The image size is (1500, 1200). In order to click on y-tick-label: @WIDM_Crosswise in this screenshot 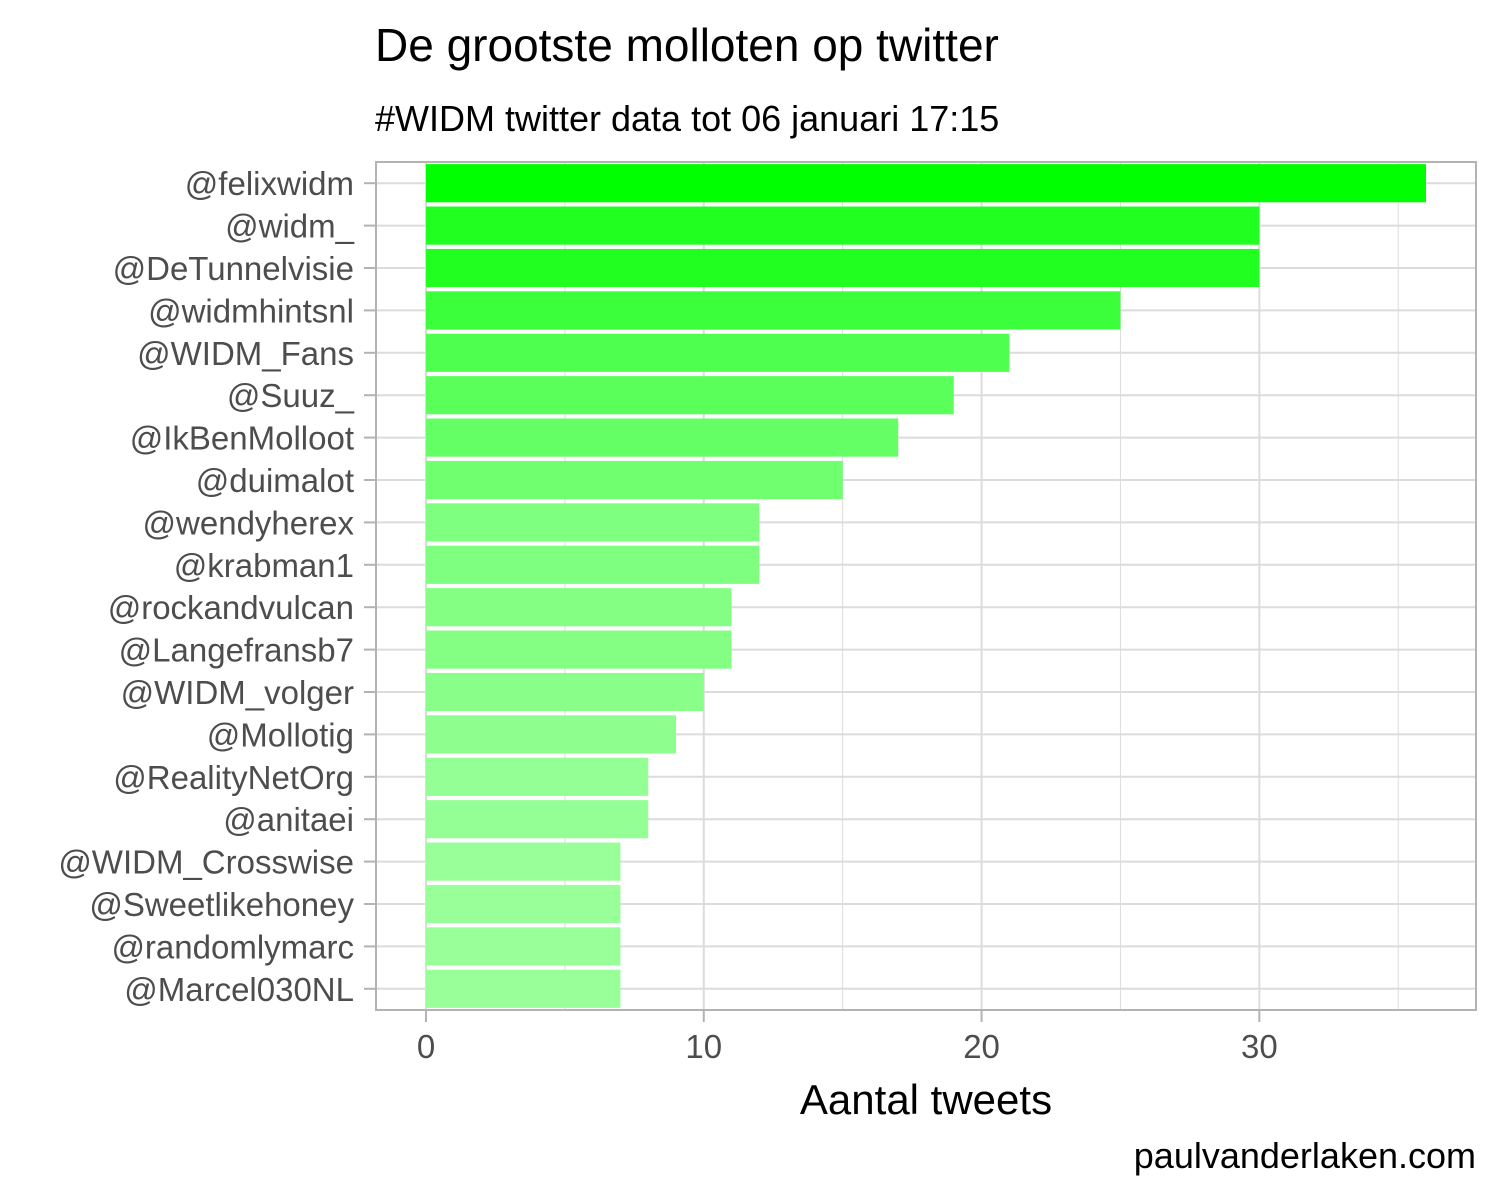, I will do `click(206, 862)`.